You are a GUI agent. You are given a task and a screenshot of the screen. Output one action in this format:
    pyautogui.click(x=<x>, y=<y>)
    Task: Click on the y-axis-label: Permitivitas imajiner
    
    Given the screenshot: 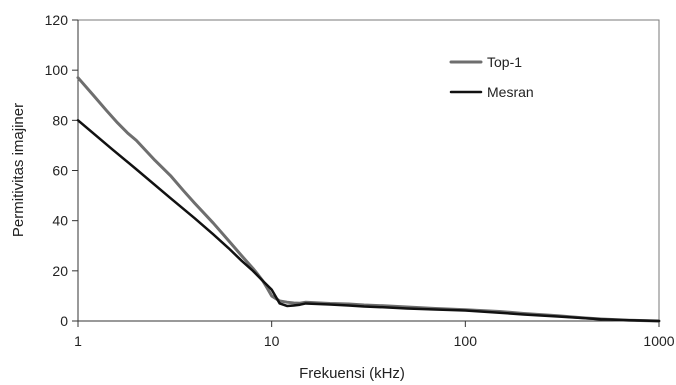 What is the action you would take?
    pyautogui.click(x=18, y=170)
    